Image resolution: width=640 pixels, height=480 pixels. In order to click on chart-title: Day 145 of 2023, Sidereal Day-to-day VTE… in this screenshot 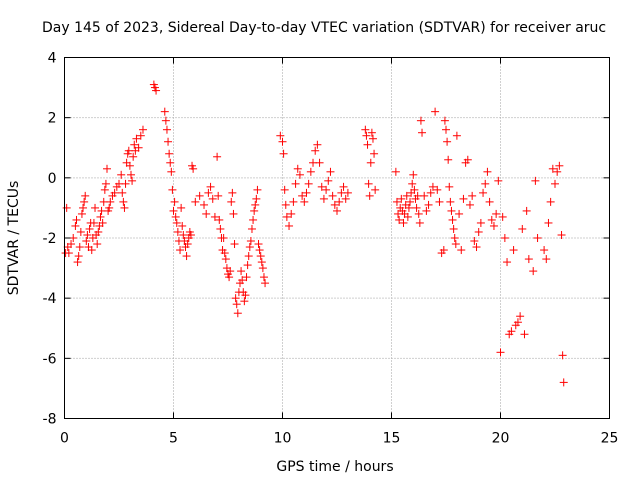, I will do `click(324, 28)`.